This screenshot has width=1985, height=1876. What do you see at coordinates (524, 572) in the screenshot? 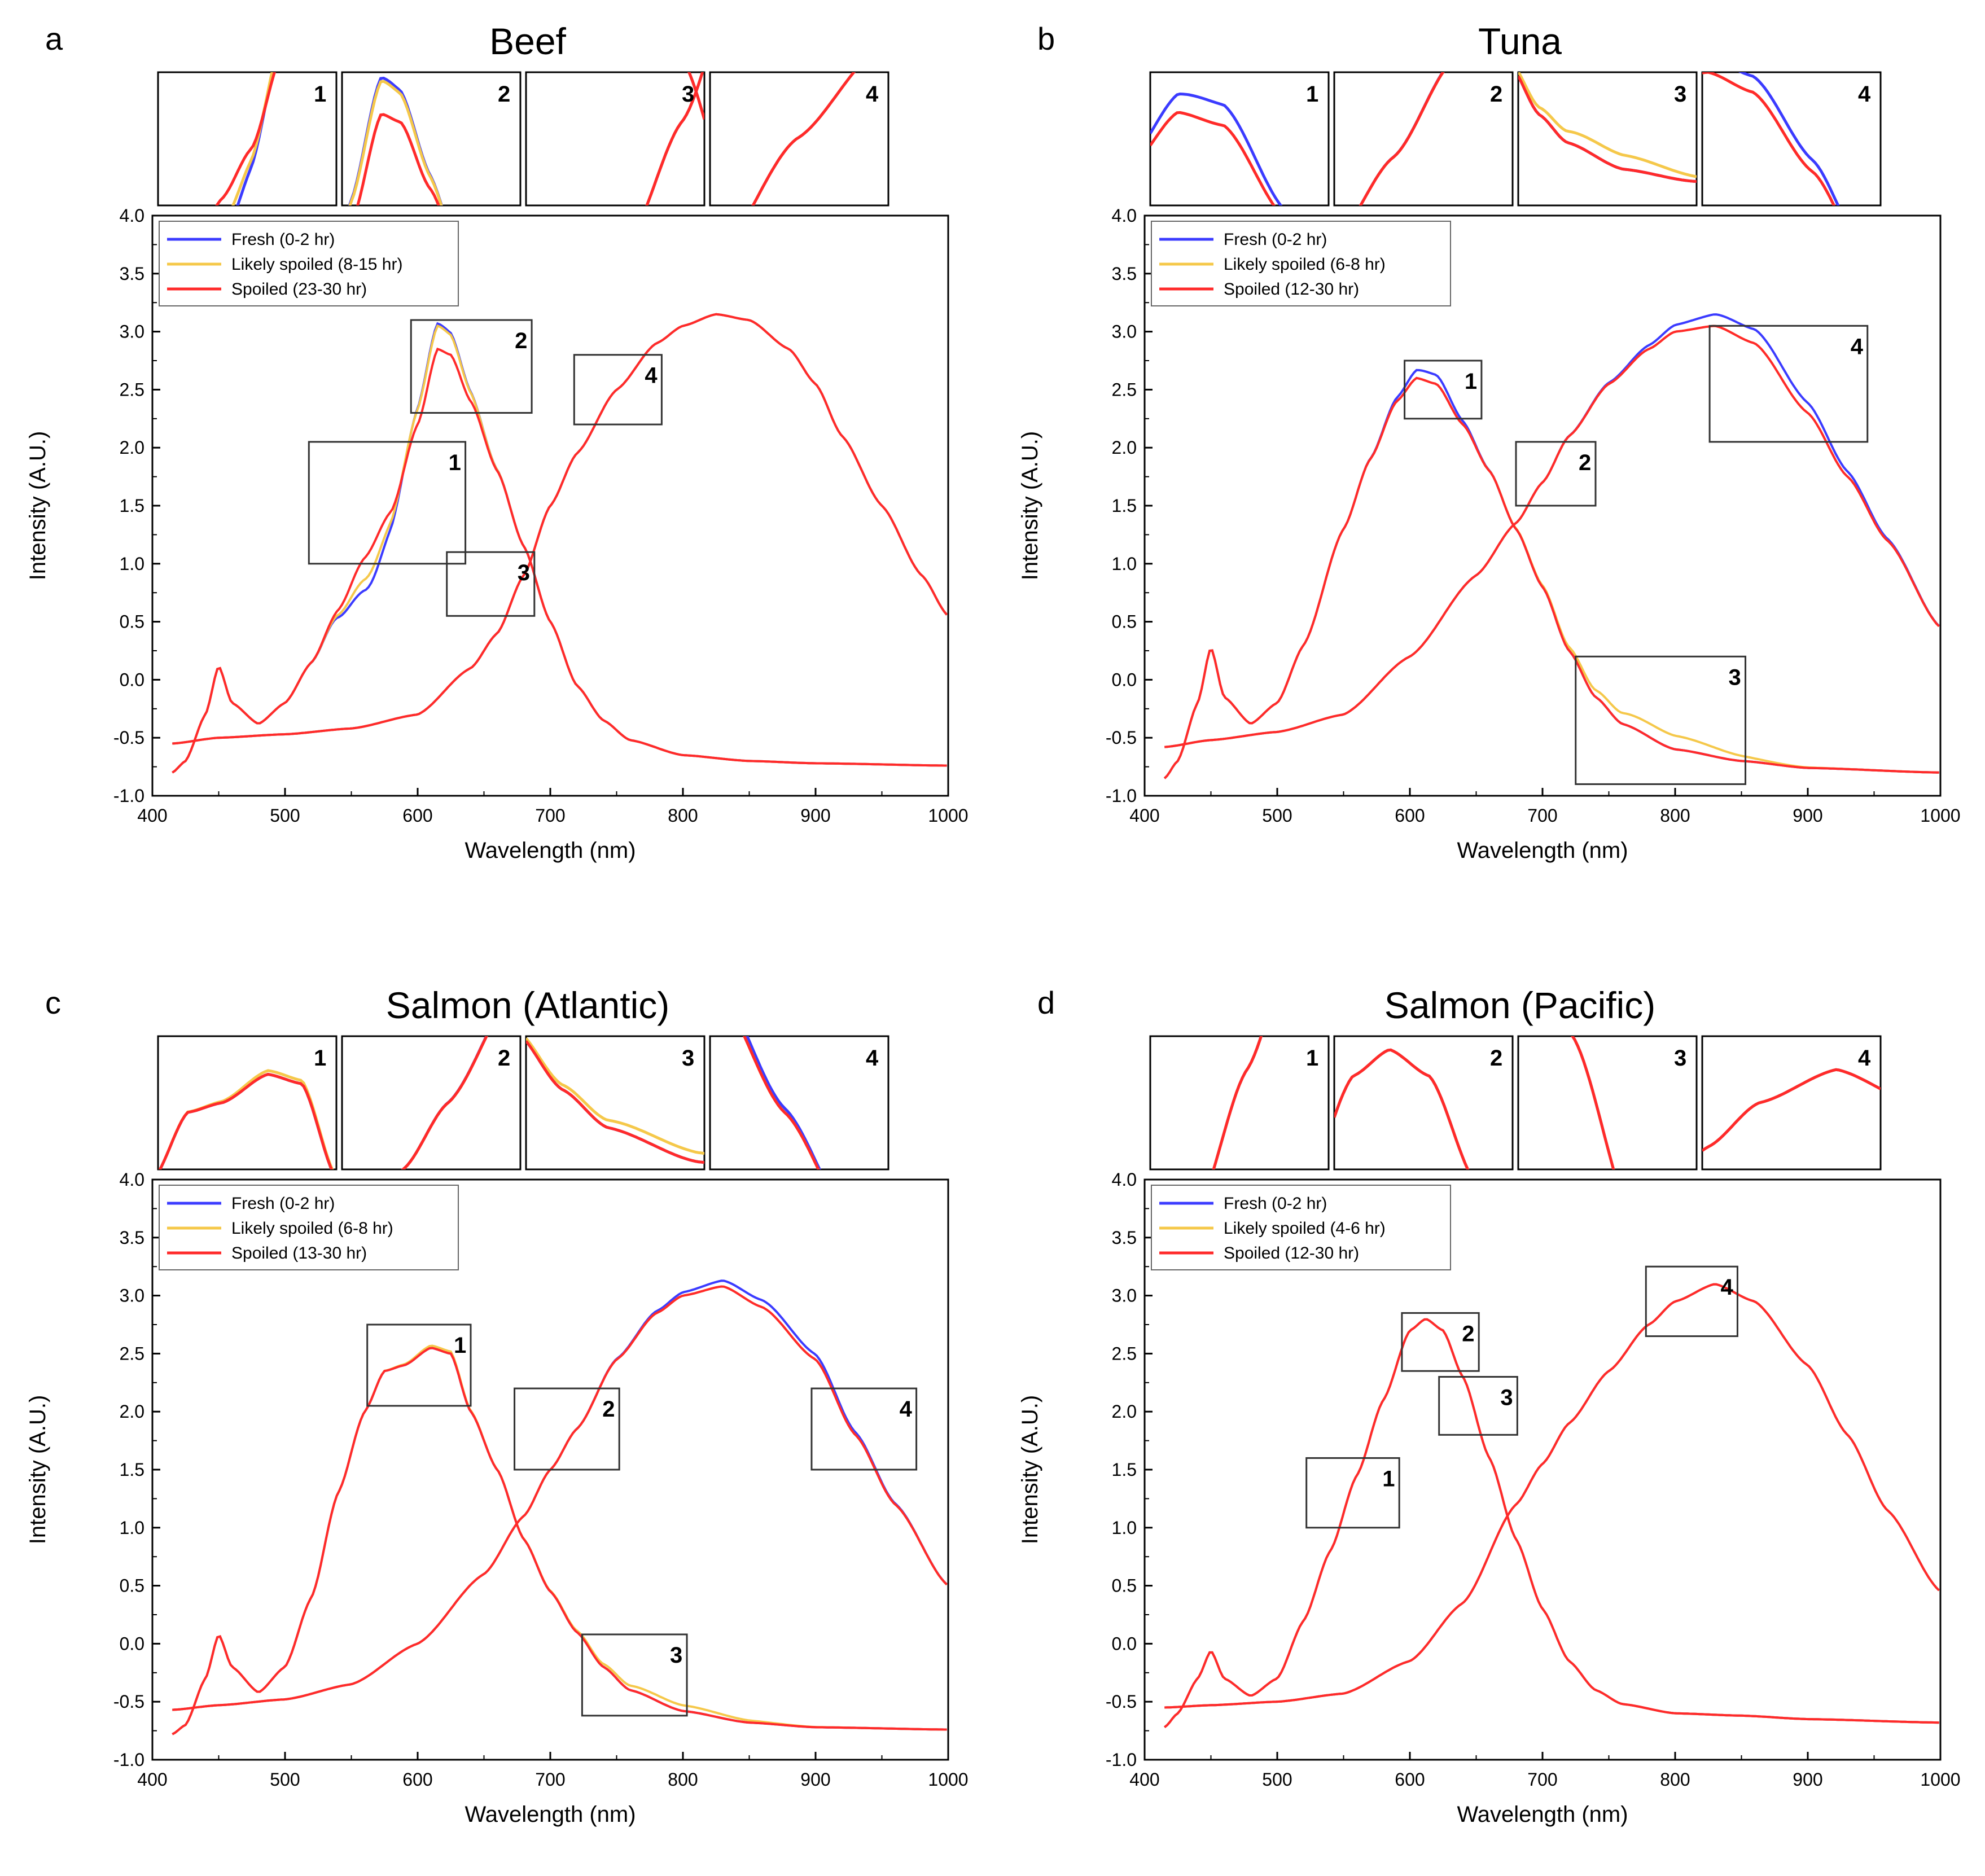
I see `zoom-box-label: 3` at bounding box center [524, 572].